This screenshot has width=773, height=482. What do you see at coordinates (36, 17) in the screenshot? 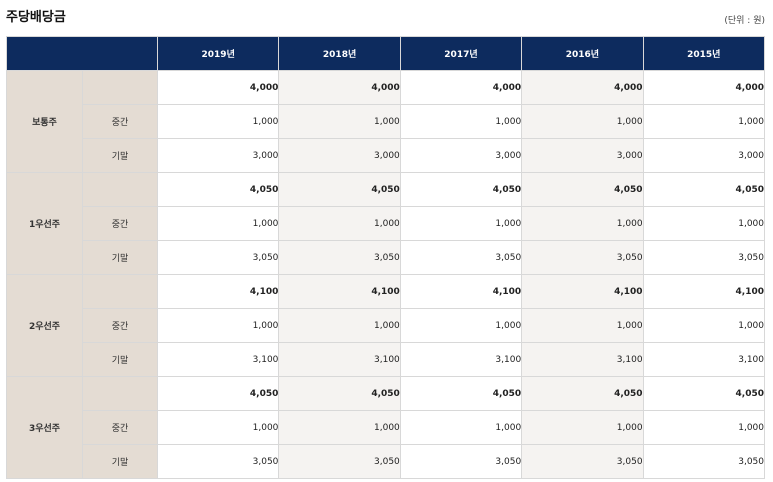
I see `page-title: 주당배당금` at bounding box center [36, 17].